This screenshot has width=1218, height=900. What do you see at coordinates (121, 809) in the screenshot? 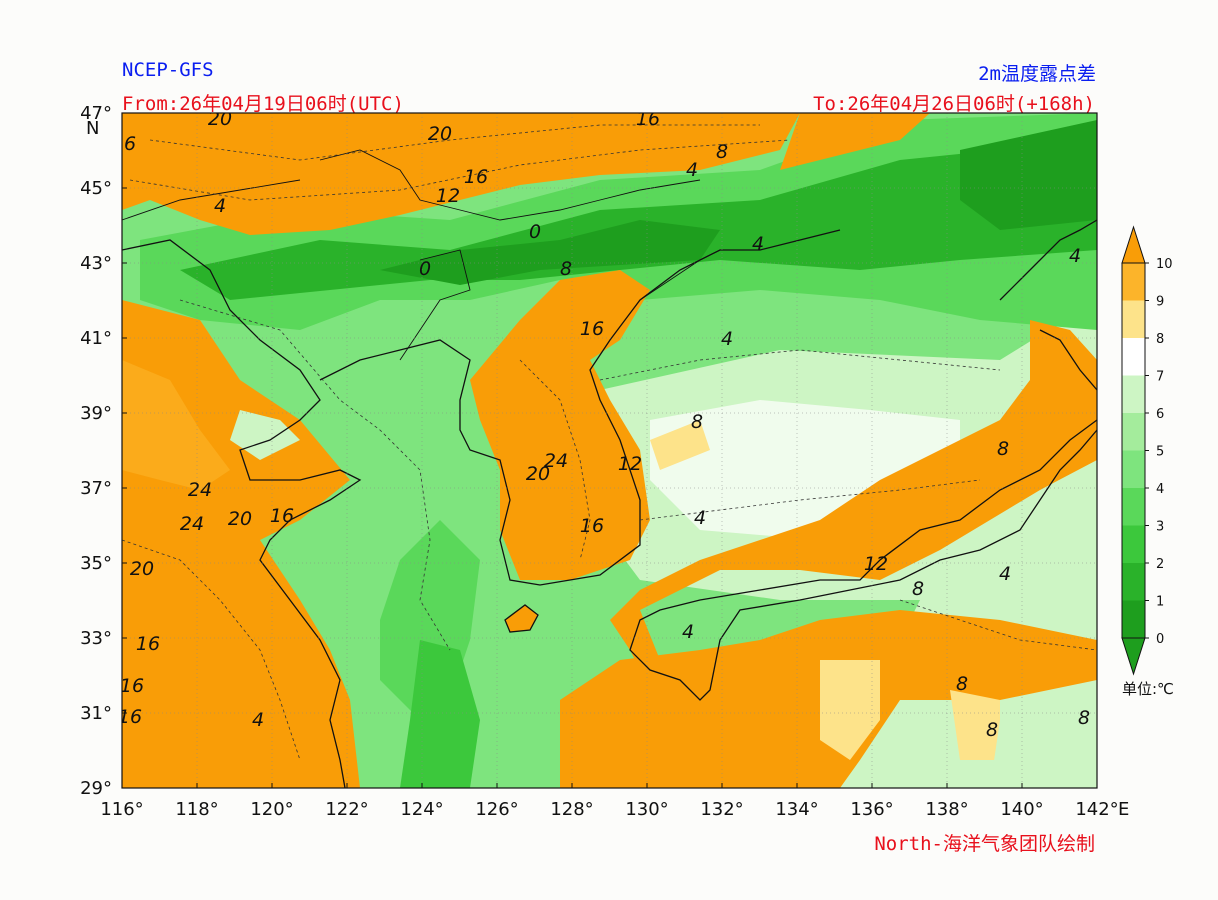
I see `lon-tick-label: 116°` at bounding box center [121, 809].